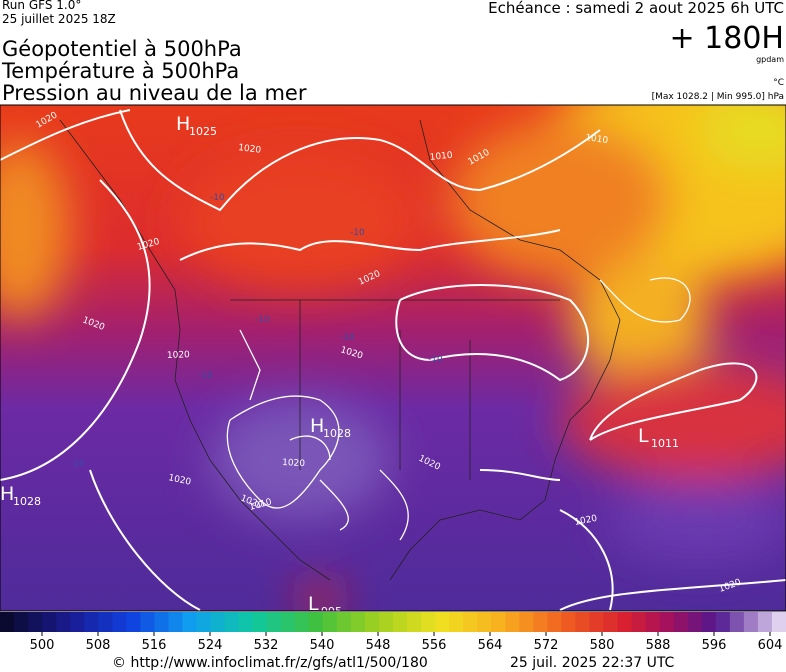 This screenshot has height=672, width=786. I want to click on center-value: 1011, so click(665, 443).